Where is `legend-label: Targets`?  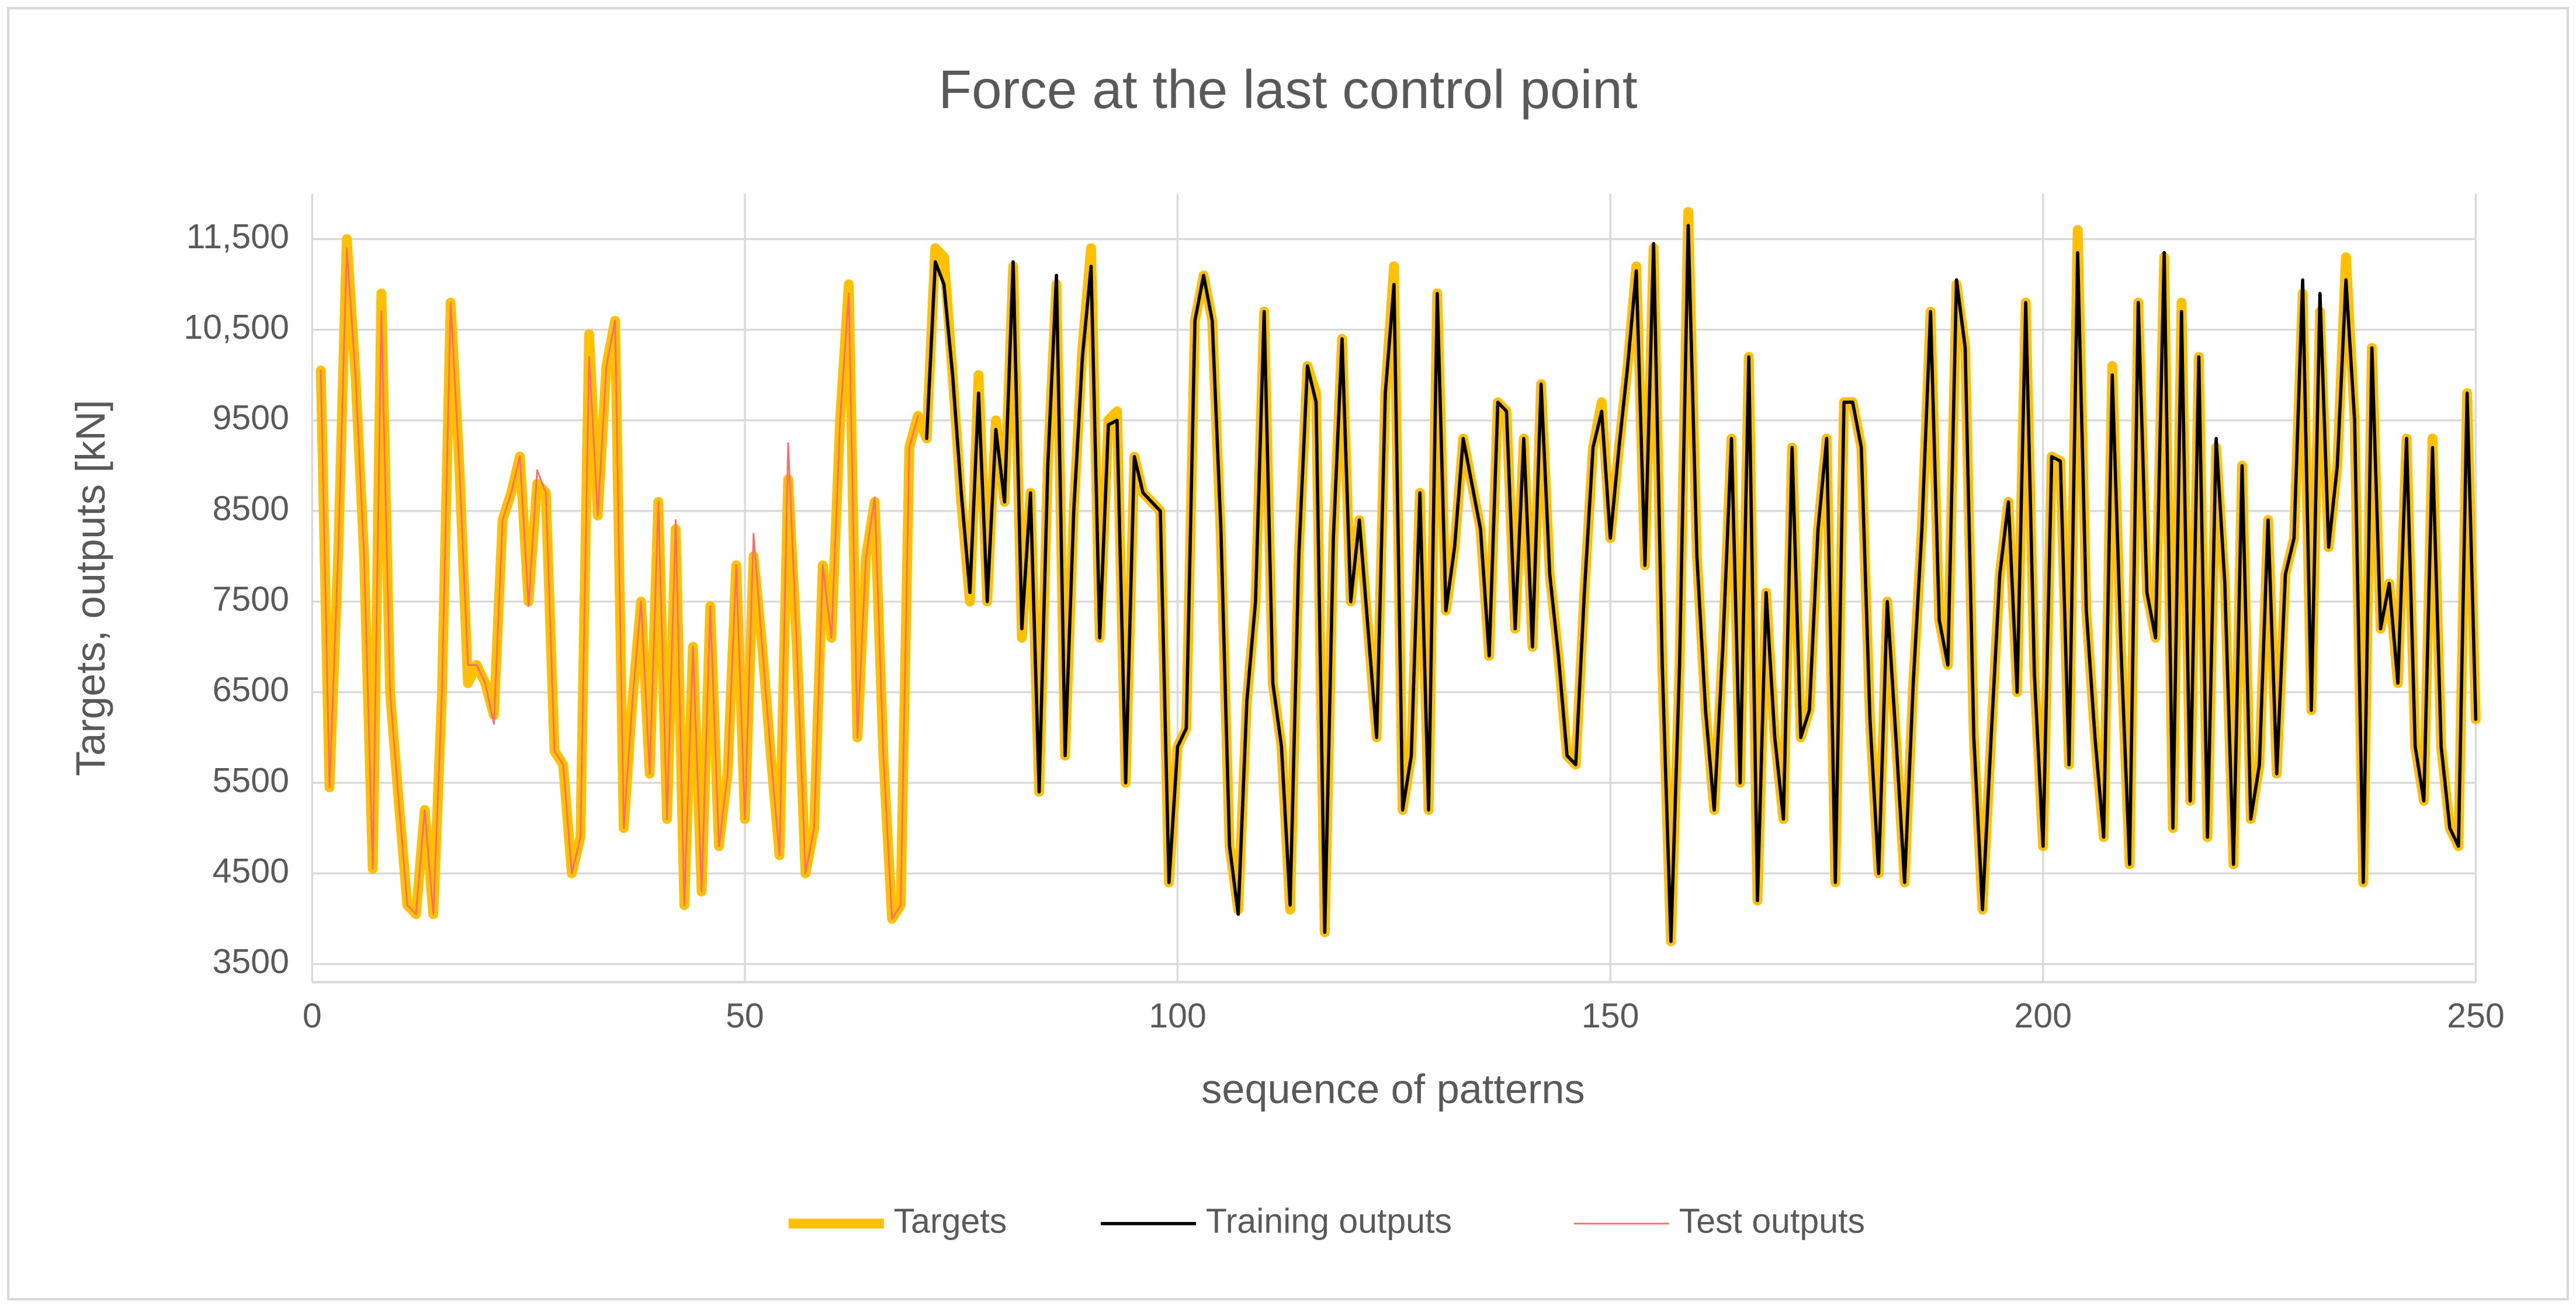 legend-label: Targets is located at coordinates (950, 1221).